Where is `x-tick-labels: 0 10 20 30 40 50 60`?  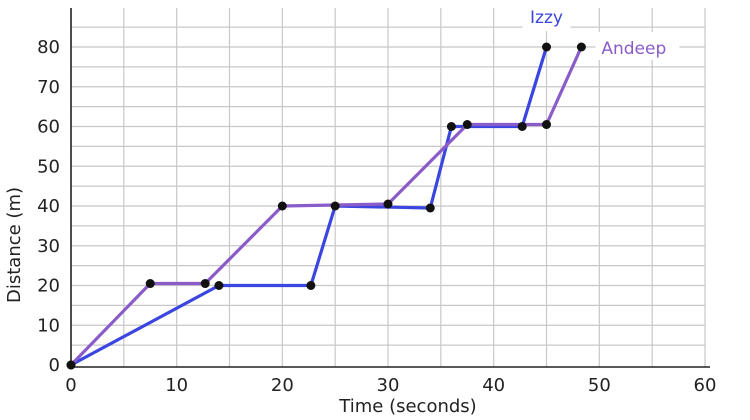 x-tick-labels: 0 10 20 30 40 50 60 is located at coordinates (390, 385).